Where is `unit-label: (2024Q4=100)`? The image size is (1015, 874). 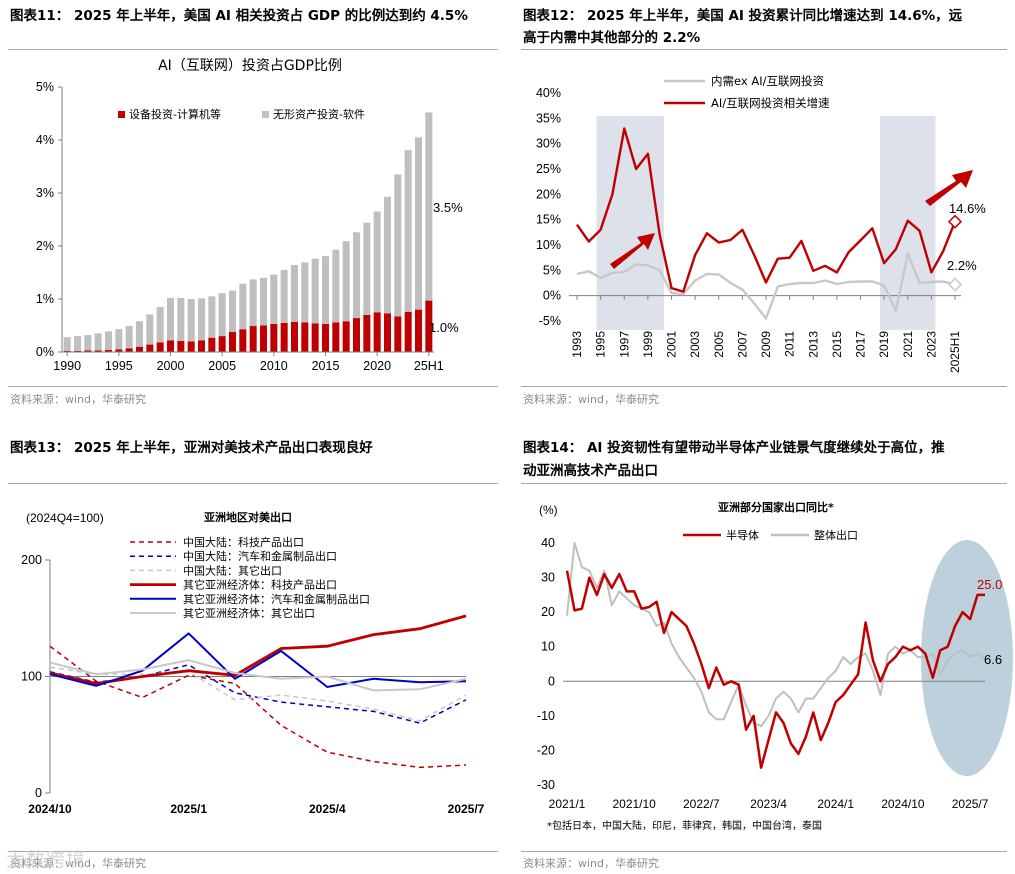
unit-label: (2024Q4=100) is located at coordinates (65, 518).